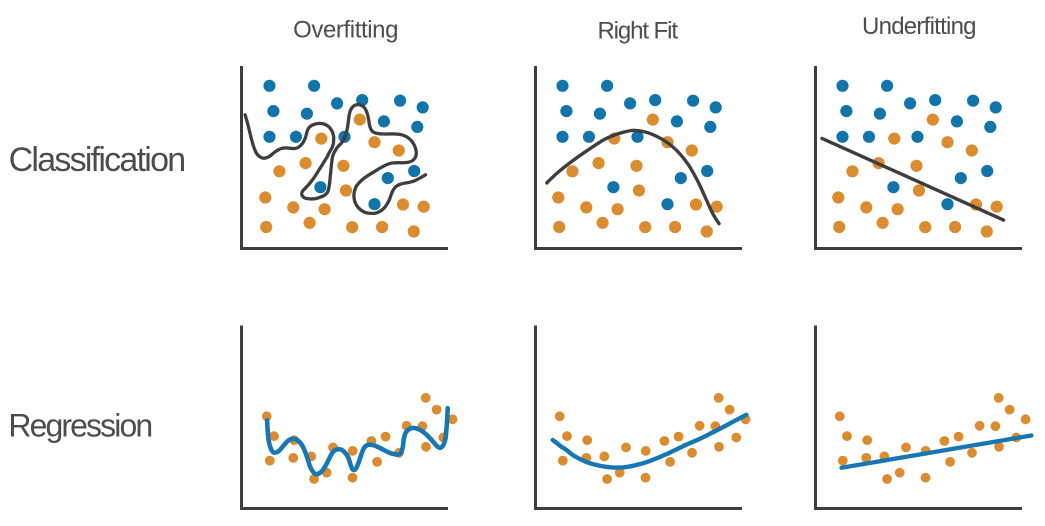 This screenshot has width=1045, height=526. I want to click on svg-text: Underfitting, so click(919, 26).